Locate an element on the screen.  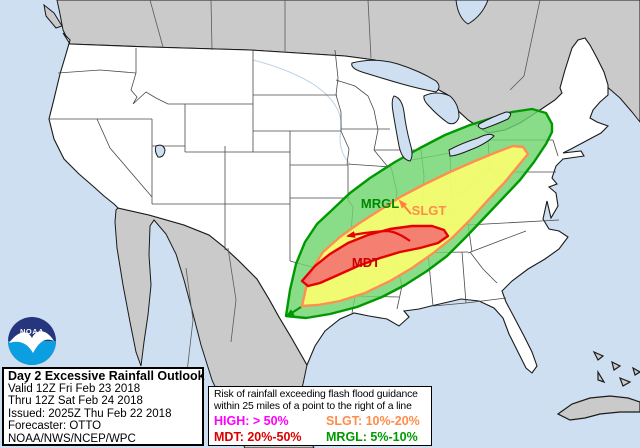
legend-entry-mrgl: MRGL: 5%-10% is located at coordinates (372, 437).